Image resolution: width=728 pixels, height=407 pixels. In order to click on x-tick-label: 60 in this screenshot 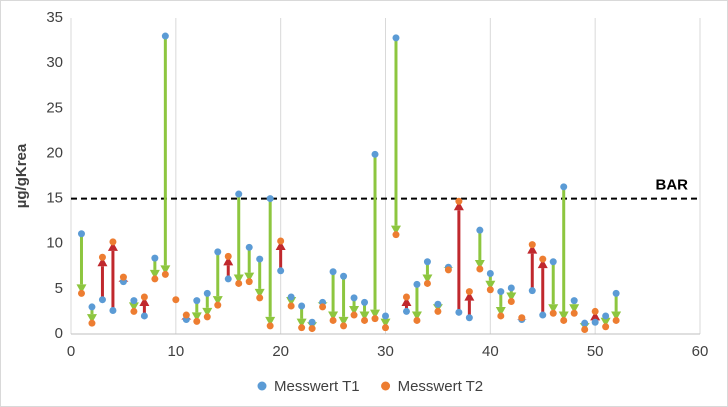, I will do `click(700, 351)`.